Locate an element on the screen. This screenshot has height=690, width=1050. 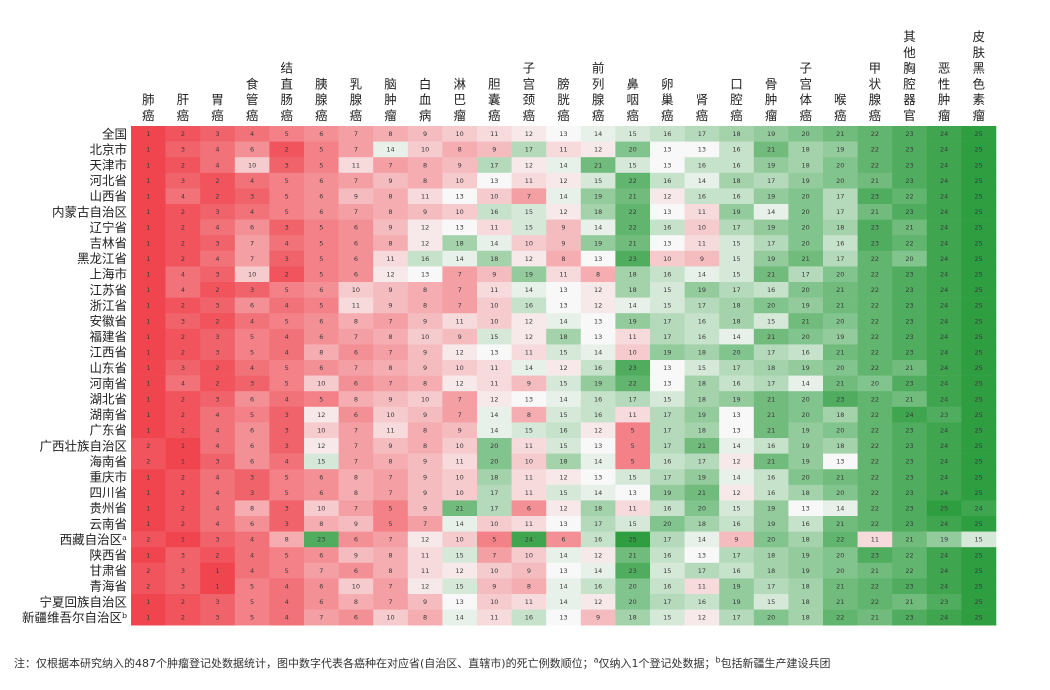
svg-text: 脑 is located at coordinates (390, 83).